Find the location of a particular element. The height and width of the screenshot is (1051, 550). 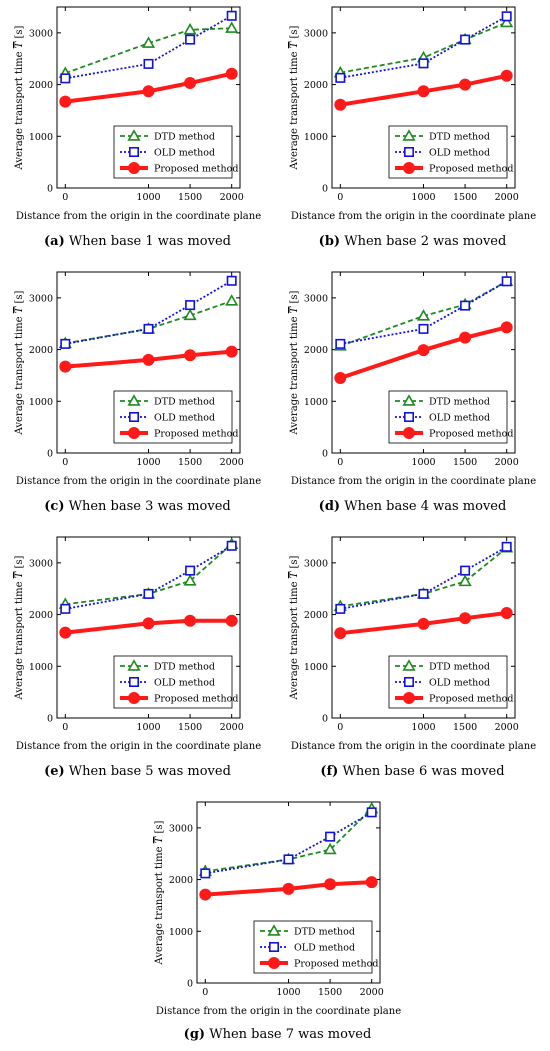

data-point-2-1-b is located at coordinates (423, 91).